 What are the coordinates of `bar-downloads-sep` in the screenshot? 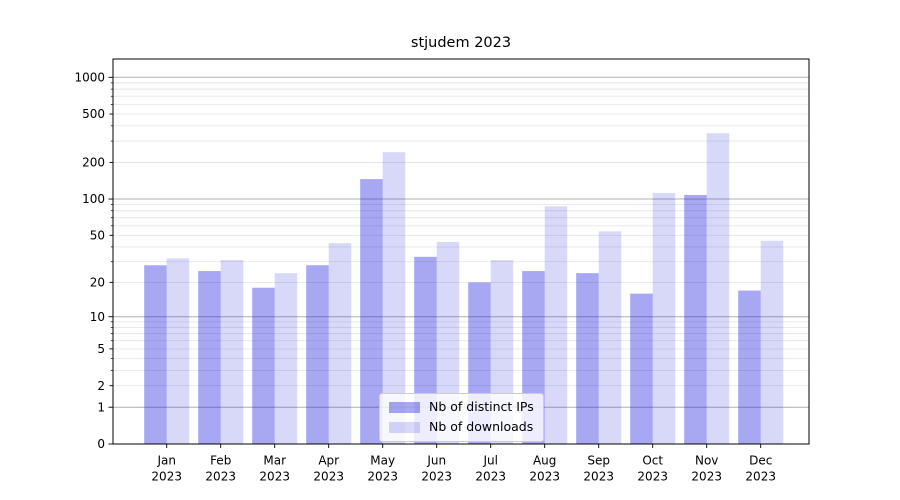 It's located at (610, 337).